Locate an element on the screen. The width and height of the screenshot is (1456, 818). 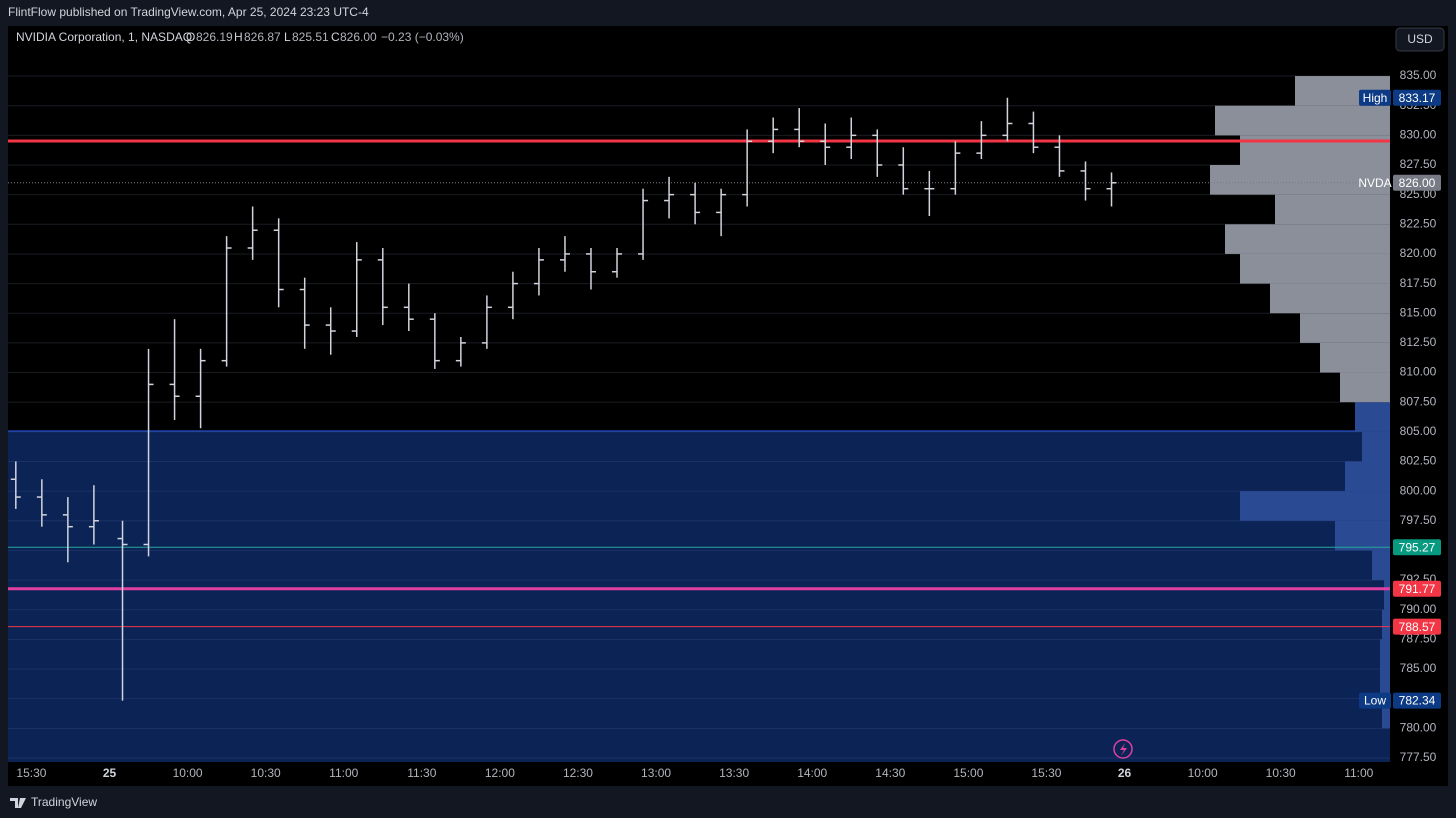
x-tick-label: 25 is located at coordinates (110, 773).